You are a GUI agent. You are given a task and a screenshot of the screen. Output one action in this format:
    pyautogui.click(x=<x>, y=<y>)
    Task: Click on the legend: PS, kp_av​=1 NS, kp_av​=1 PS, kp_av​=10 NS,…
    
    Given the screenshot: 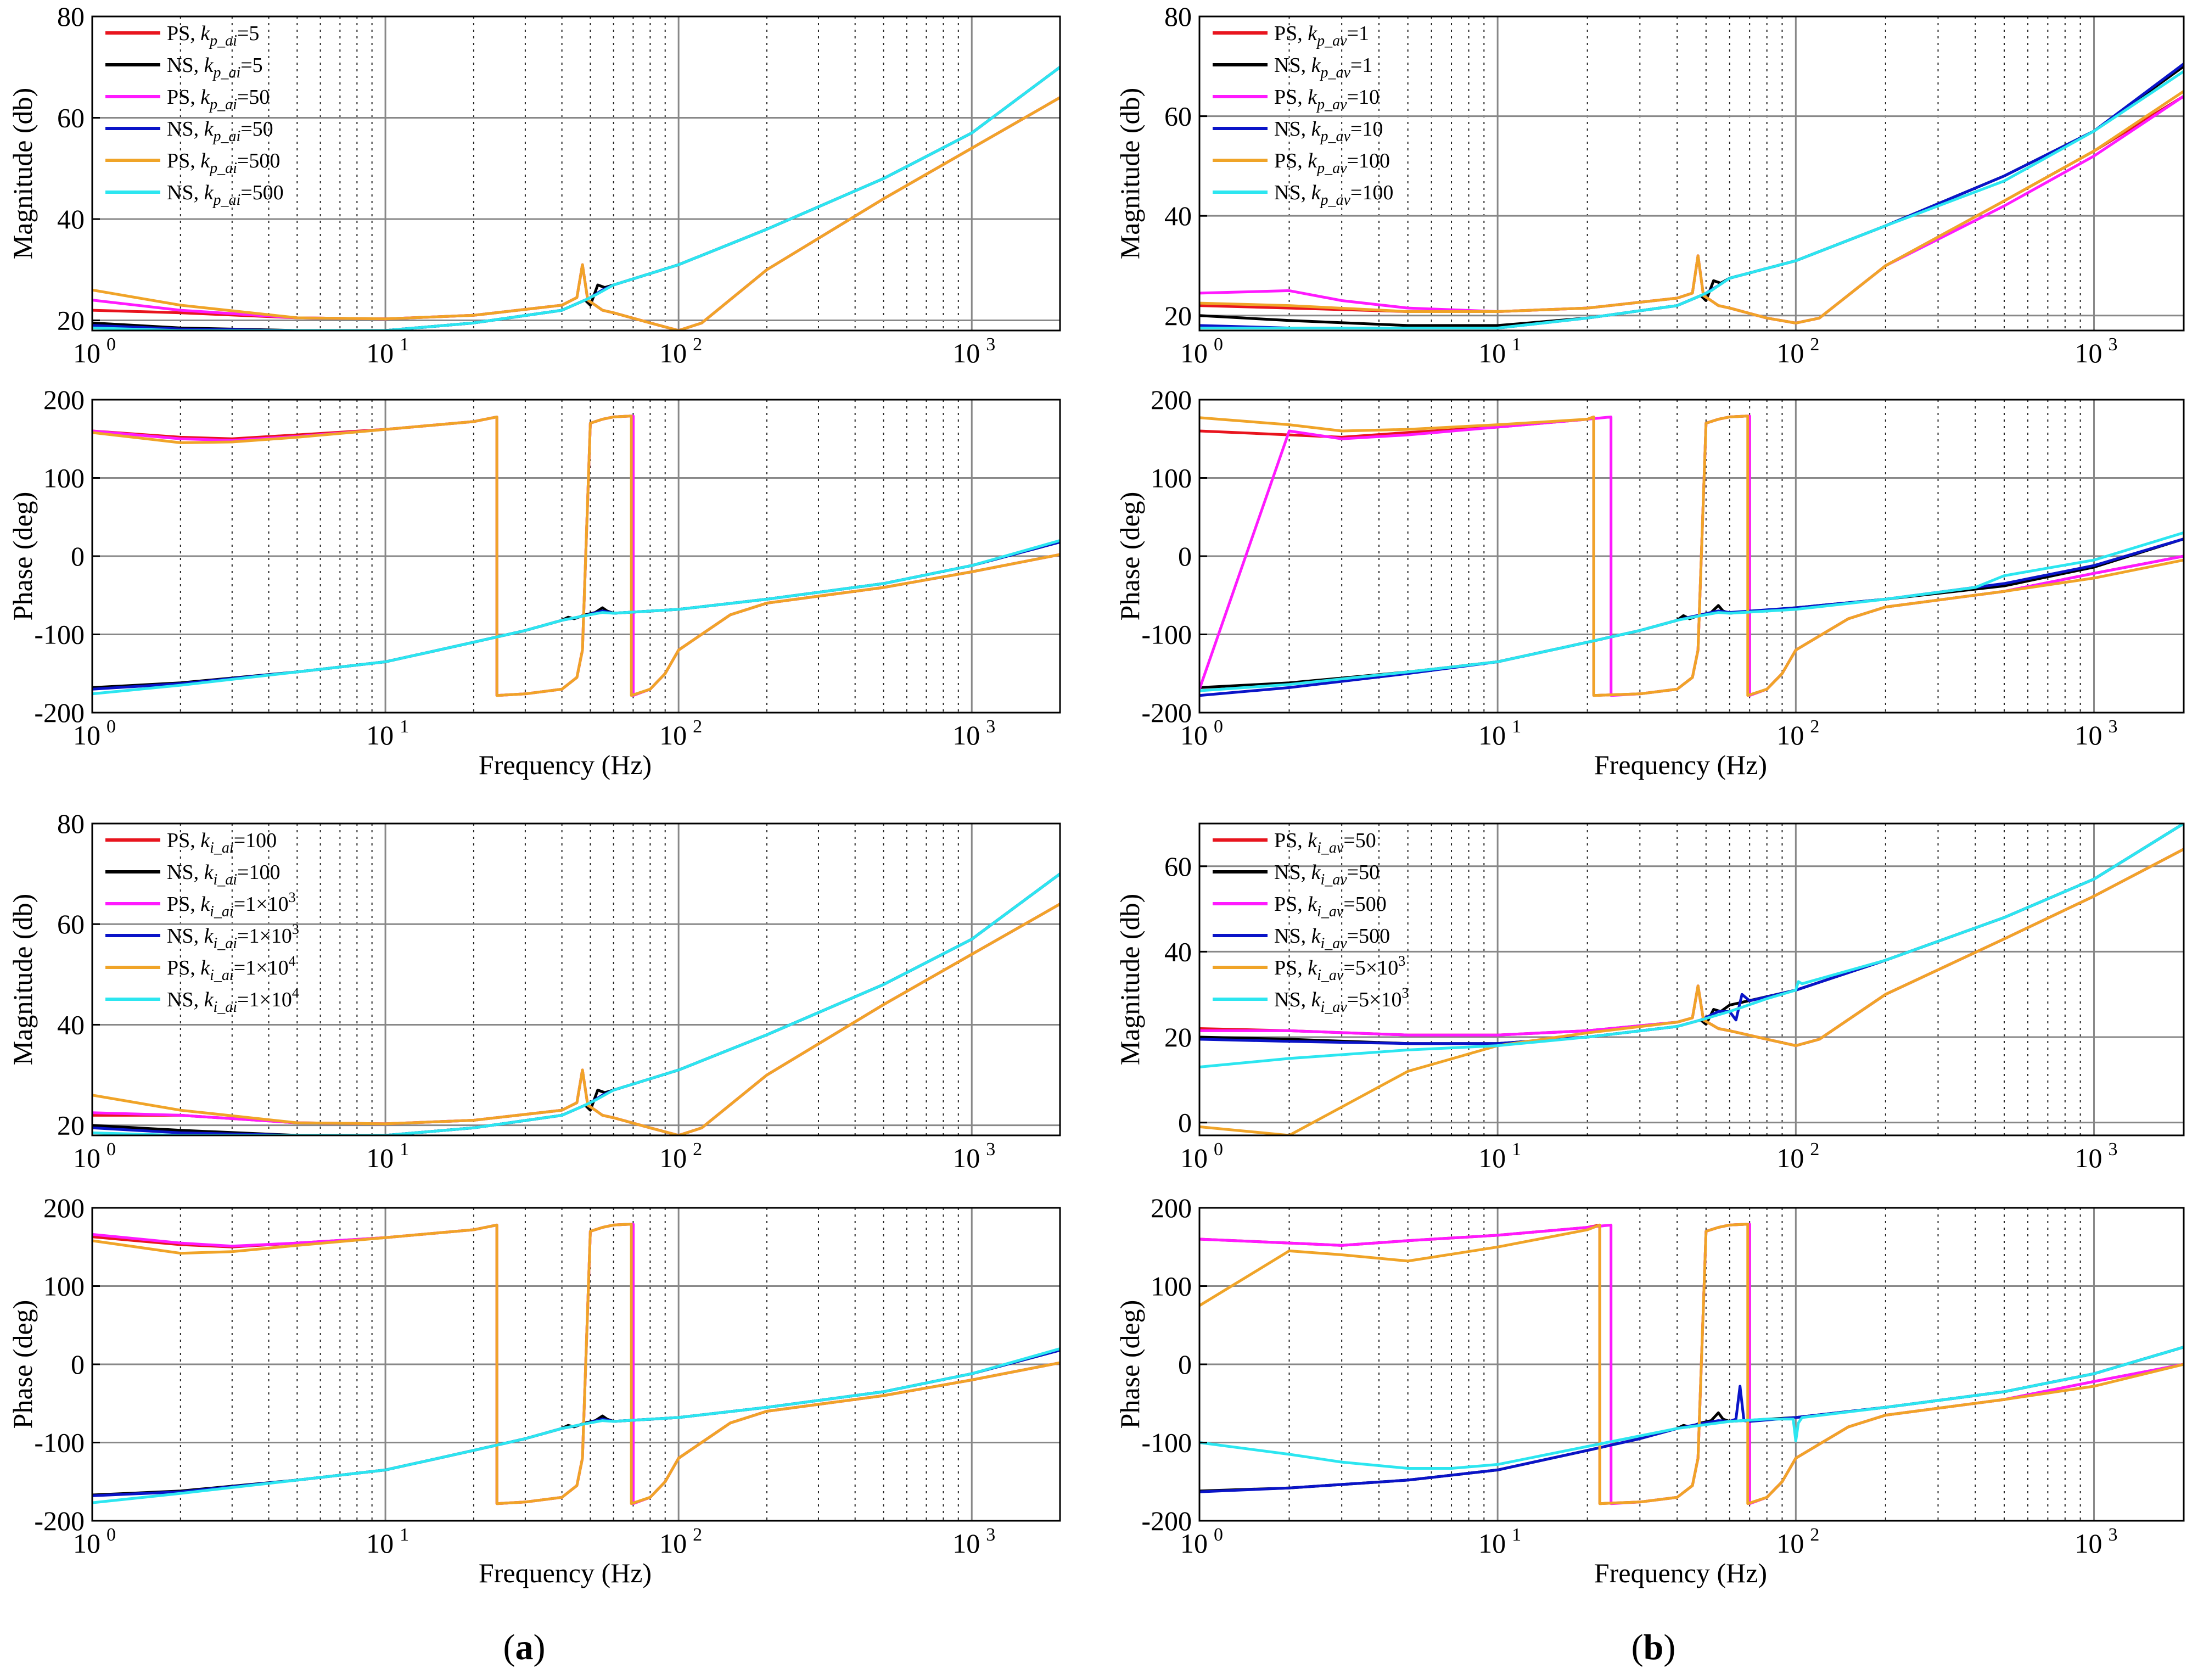 What is the action you would take?
    pyautogui.click(x=1303, y=116)
    